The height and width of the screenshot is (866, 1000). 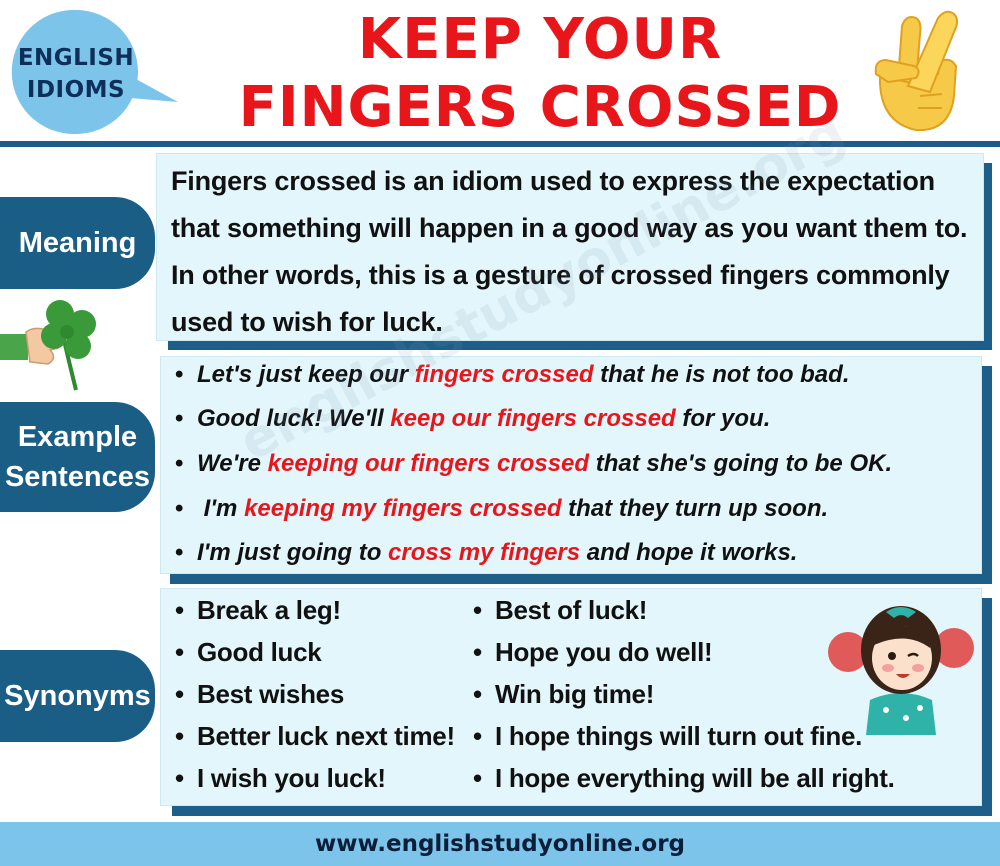 What do you see at coordinates (741, 463) in the screenshot?
I see `example-text: that she's going to be OK.` at bounding box center [741, 463].